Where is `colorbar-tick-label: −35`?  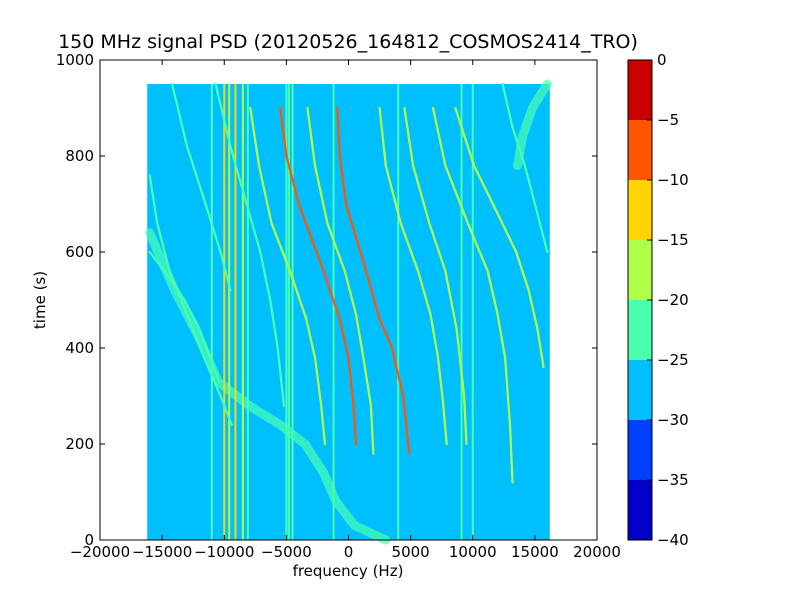 colorbar-tick-label: −35 is located at coordinates (673, 480).